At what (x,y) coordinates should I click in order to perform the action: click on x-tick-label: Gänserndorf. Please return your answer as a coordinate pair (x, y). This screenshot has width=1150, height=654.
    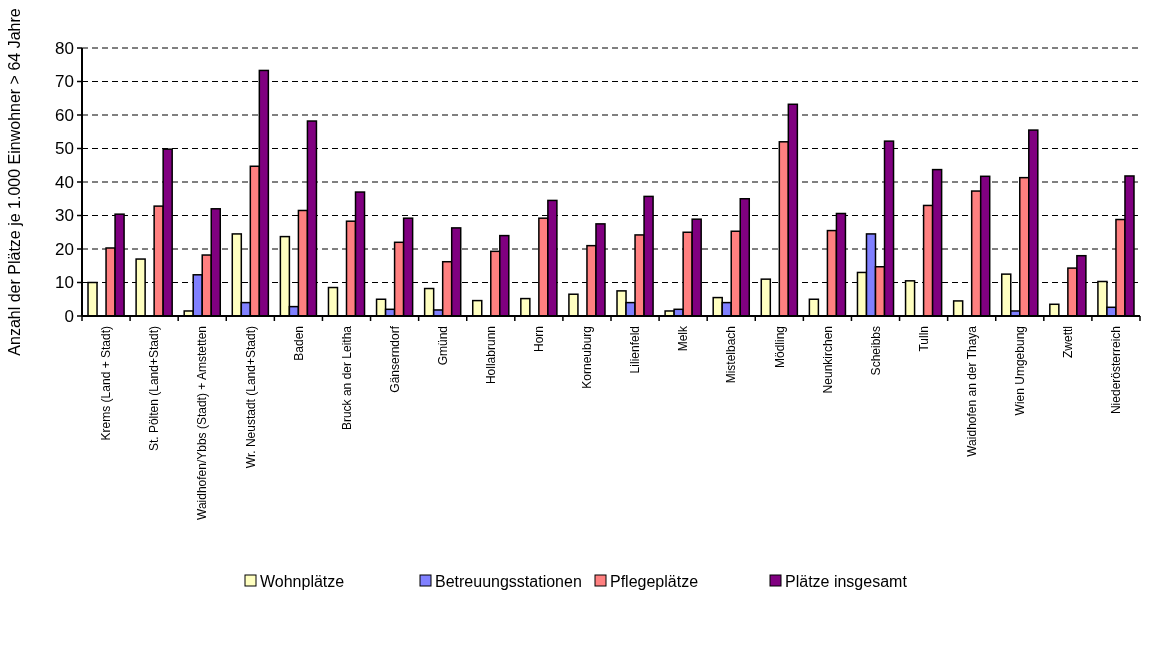
    Looking at the image, I should click on (394, 359).